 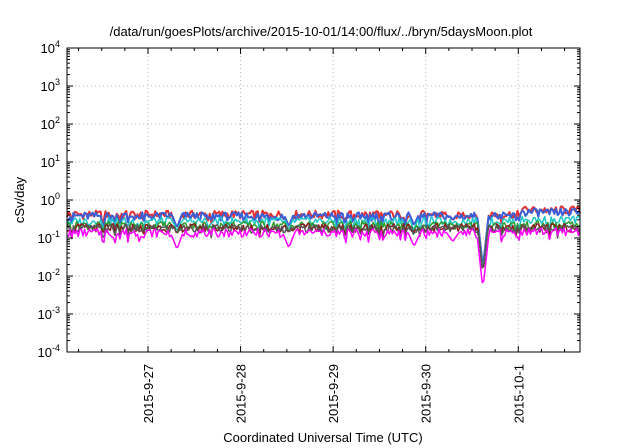 What do you see at coordinates (323, 255) in the screenshot?
I see `series-line` at bounding box center [323, 255].